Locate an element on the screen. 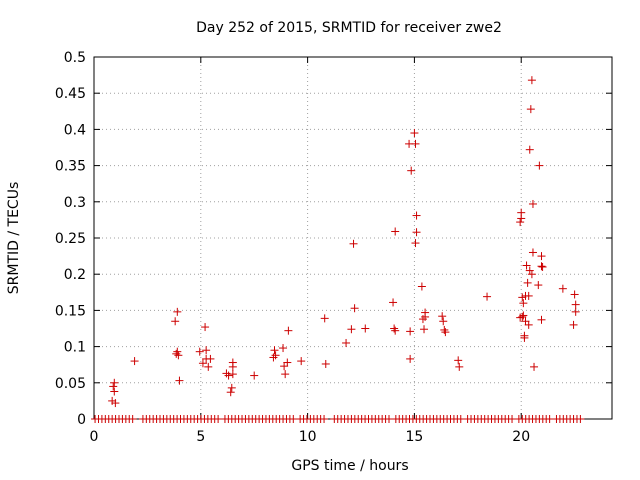  y-tick-label: 0.05 is located at coordinates (70, 384).